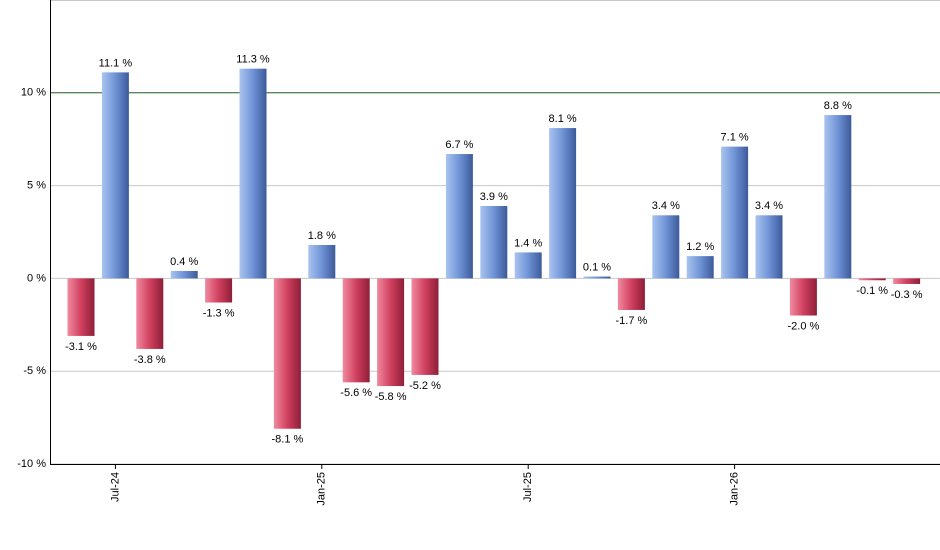  What do you see at coordinates (150, 360) in the screenshot?
I see `value-label: -3.8 %` at bounding box center [150, 360].